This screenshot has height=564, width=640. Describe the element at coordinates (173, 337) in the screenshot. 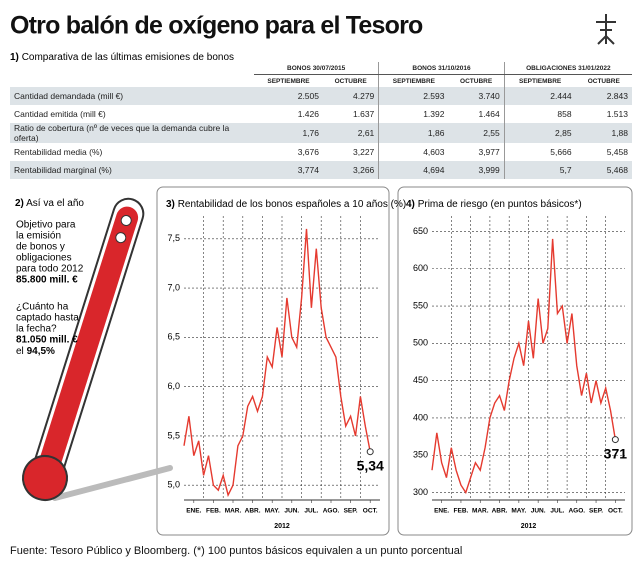

I see `y-tick-label: 6,5` at that location.